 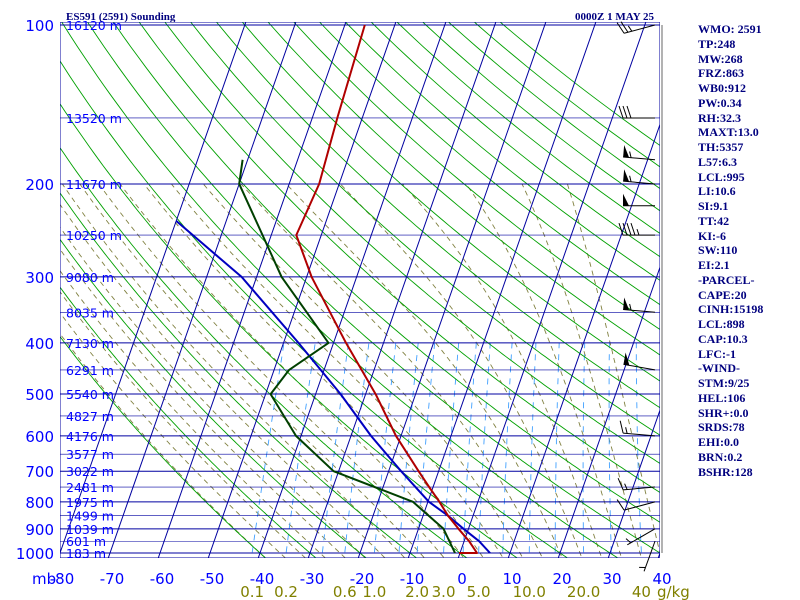 I want to click on index-entry: BSHR:128, so click(x=725, y=471).